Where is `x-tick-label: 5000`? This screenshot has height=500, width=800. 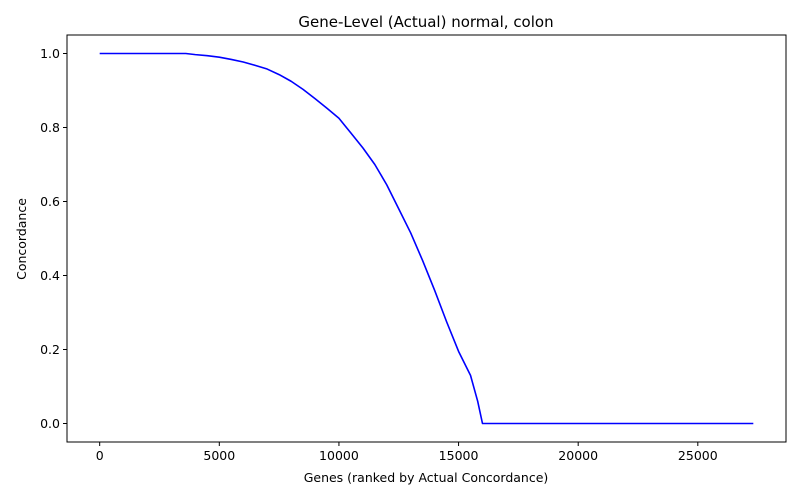 x-tick-label: 5000 is located at coordinates (219, 455).